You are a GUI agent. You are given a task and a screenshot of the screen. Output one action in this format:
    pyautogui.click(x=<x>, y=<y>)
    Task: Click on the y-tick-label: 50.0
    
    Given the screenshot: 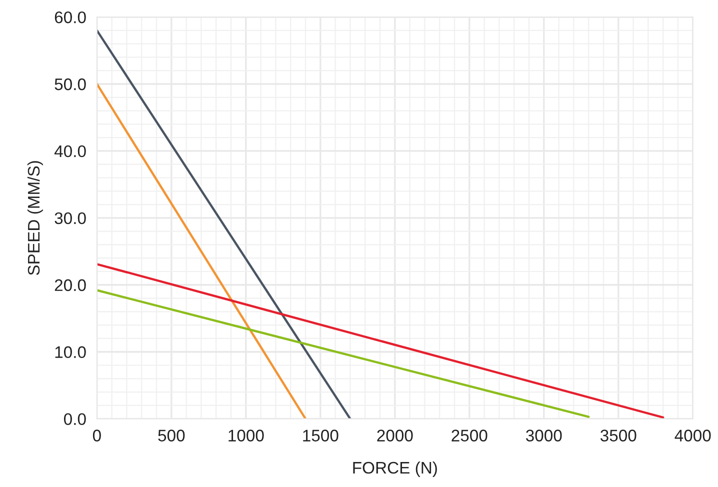 What is the action you would take?
    pyautogui.click(x=70, y=84)
    